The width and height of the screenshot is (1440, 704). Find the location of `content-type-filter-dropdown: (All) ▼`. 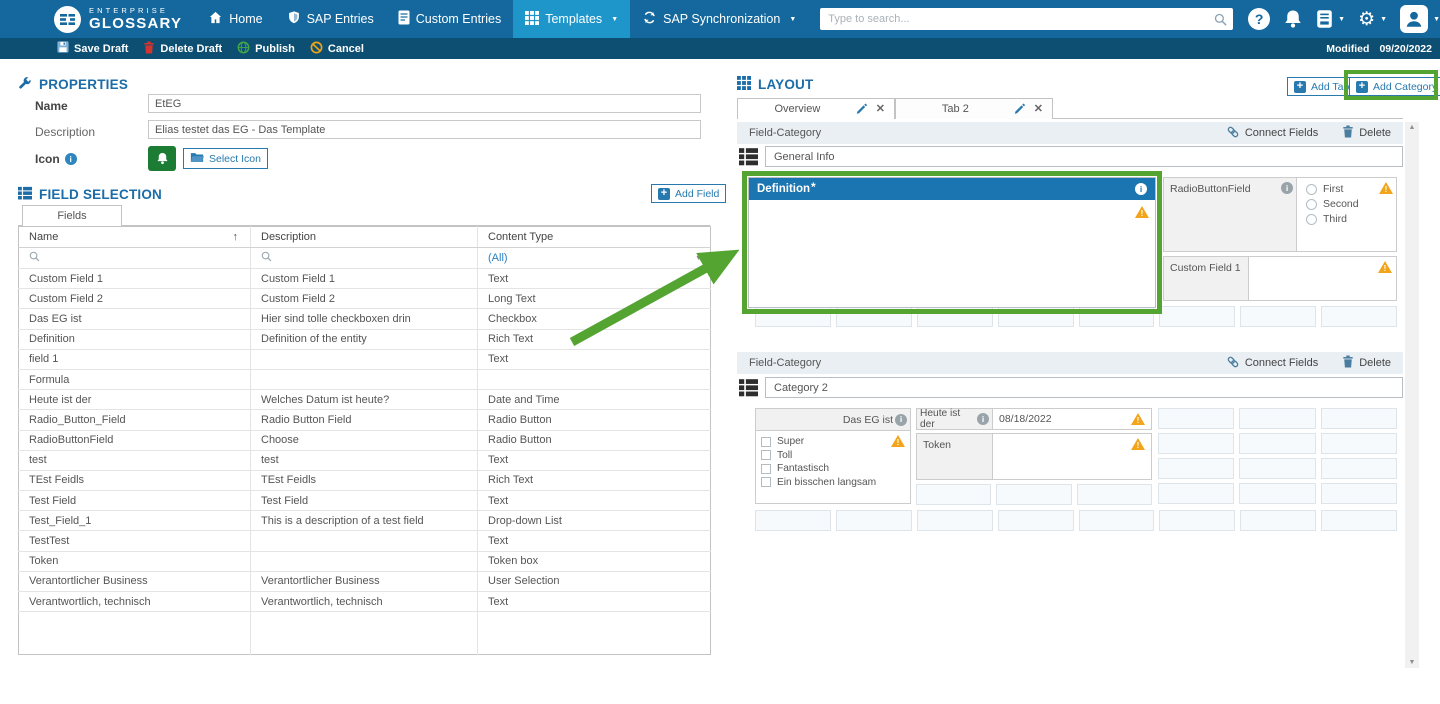

content-type-filter-dropdown: (All) ▼ is located at coordinates (594, 258).